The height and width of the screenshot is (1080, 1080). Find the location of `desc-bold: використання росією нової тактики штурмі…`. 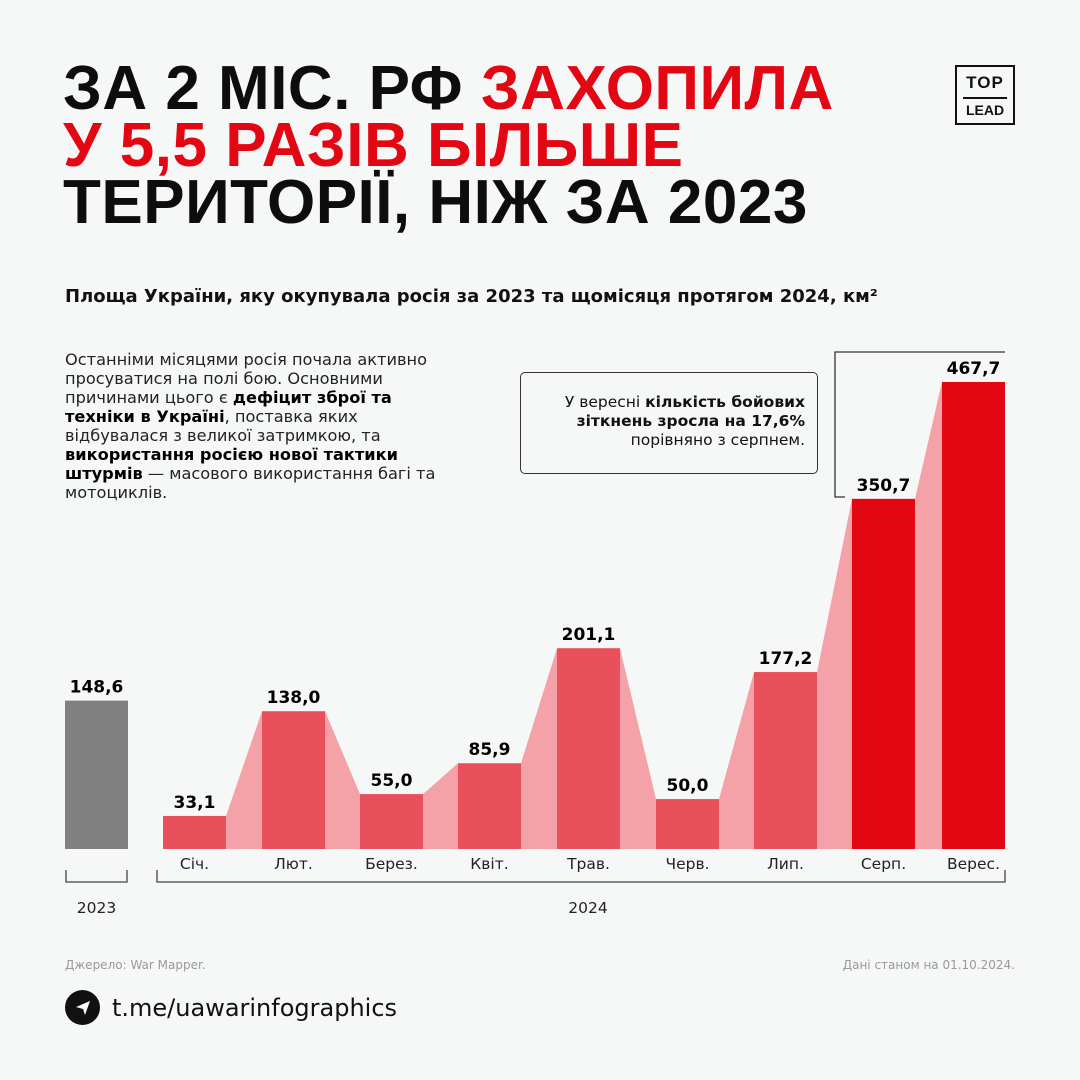

desc-bold: використання росією нової тактики штурмі… is located at coordinates (231, 464).